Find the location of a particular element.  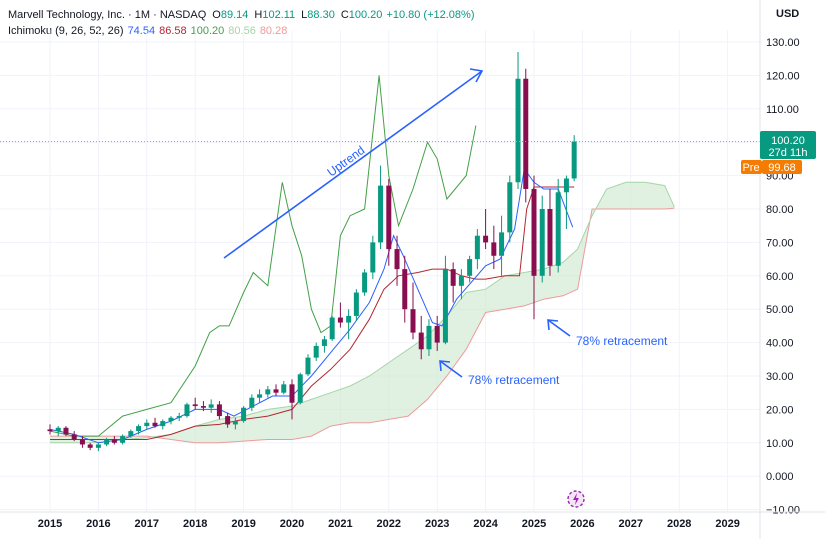

symbol-title: Marvell Technology, Inc. · 1M · NASDAQ is located at coordinates (107, 15).